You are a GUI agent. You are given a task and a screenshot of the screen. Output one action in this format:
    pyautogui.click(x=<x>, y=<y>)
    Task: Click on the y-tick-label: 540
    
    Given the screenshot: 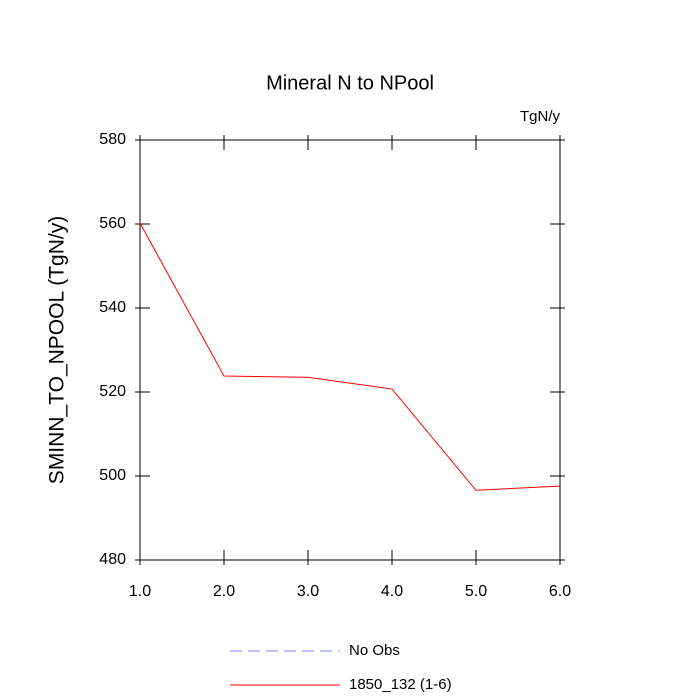 What is the action you would take?
    pyautogui.click(x=112, y=307)
    